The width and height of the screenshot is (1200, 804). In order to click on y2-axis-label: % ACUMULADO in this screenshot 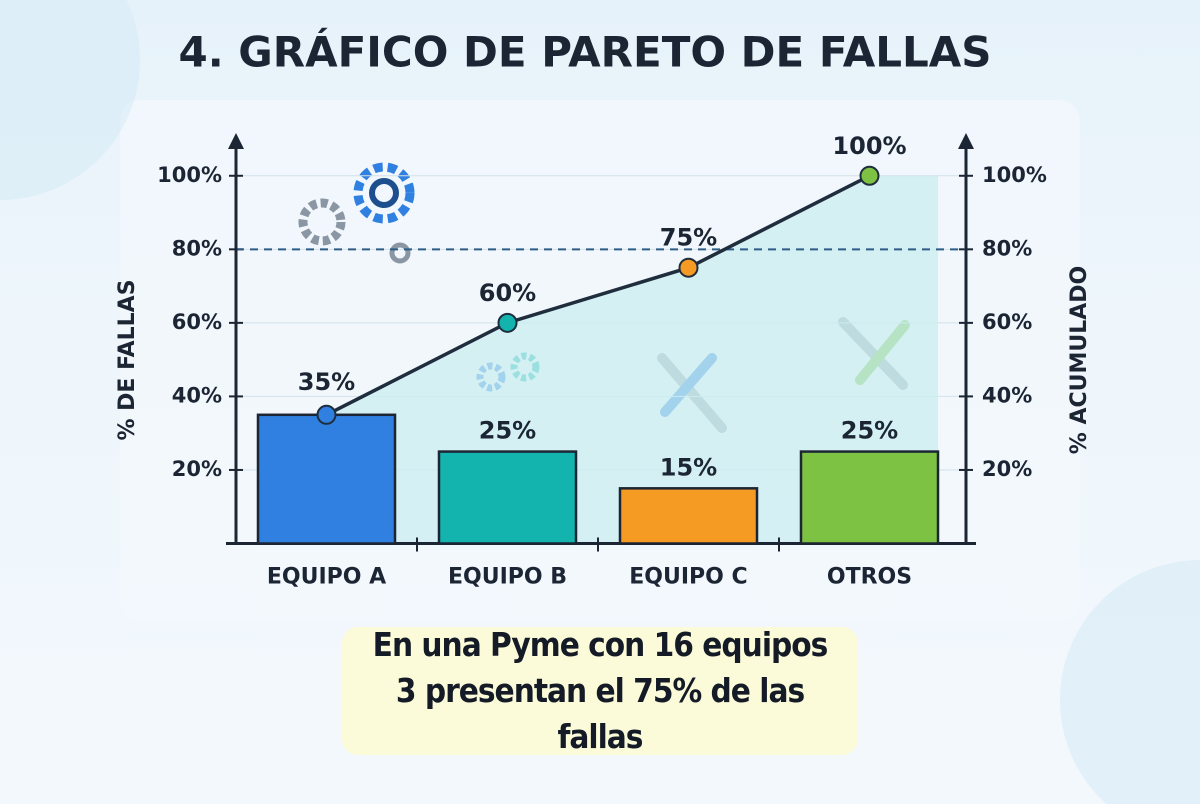, I will do `click(1079, 360)`.